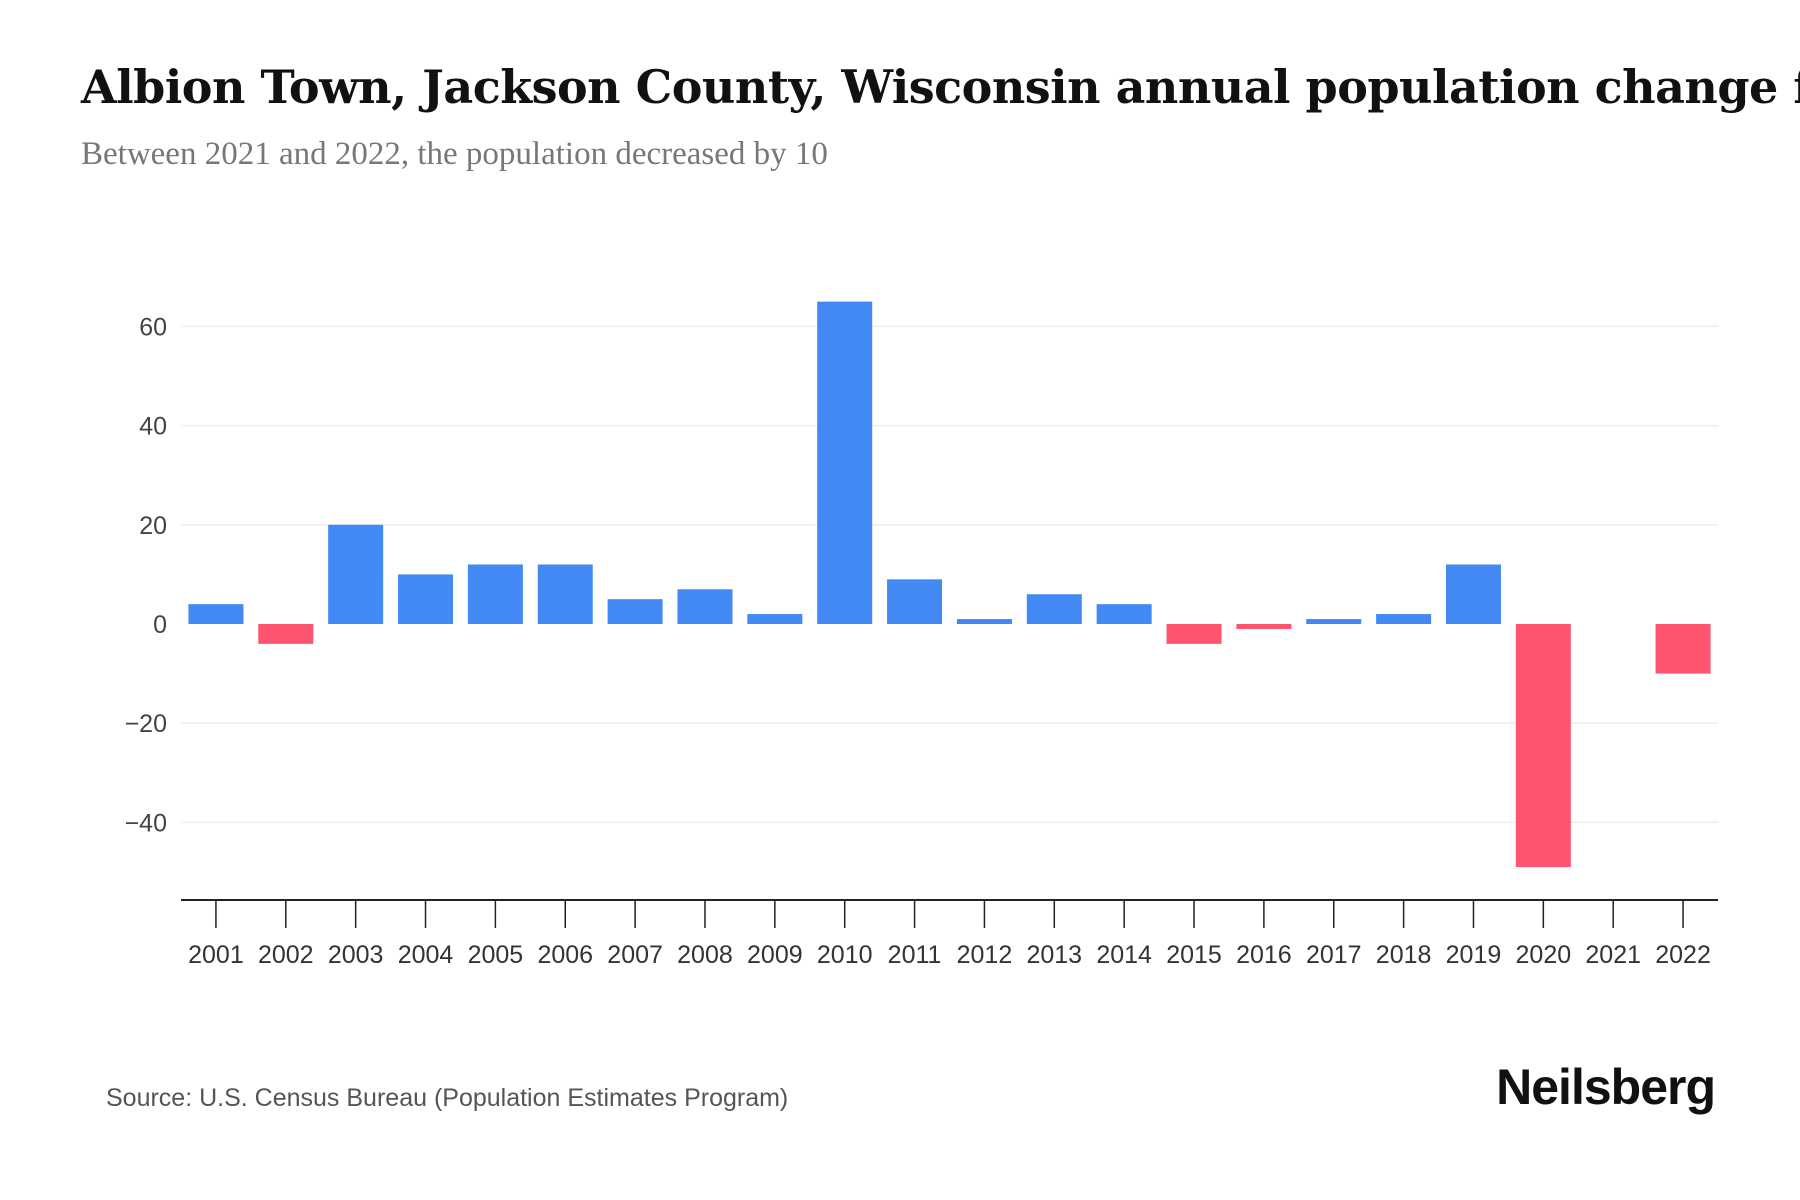  I want to click on bar-2016, so click(1264, 626).